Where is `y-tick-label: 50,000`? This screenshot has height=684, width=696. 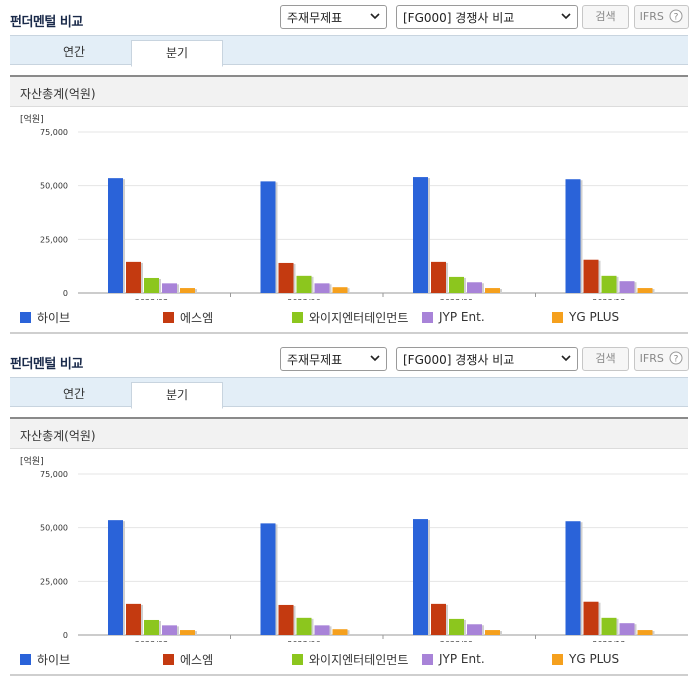
y-tick-label: 50,000 is located at coordinates (54, 186).